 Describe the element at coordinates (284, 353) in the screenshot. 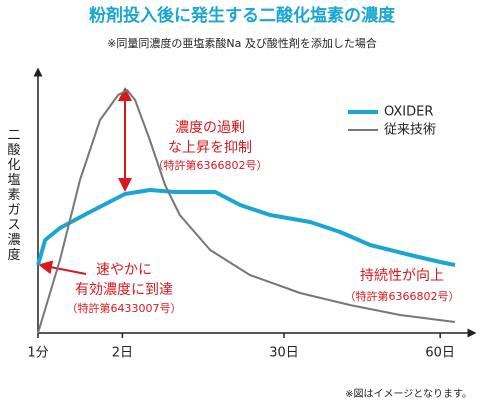

I see `x-tick-label: 30日` at that location.